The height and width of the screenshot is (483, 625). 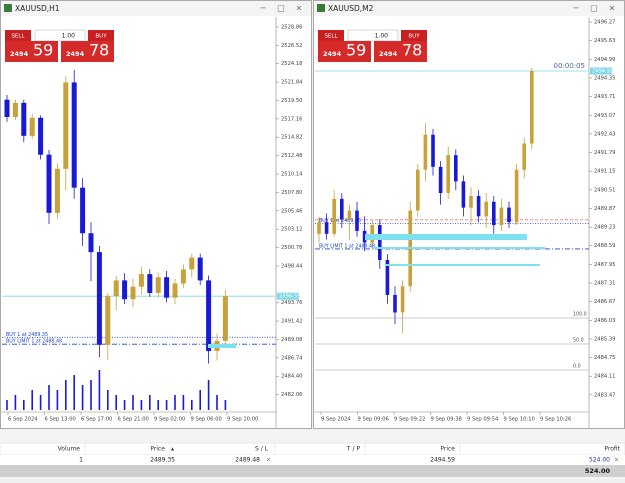 What do you see at coordinates (81, 460) in the screenshot?
I see `table-cell: 1` at bounding box center [81, 460].